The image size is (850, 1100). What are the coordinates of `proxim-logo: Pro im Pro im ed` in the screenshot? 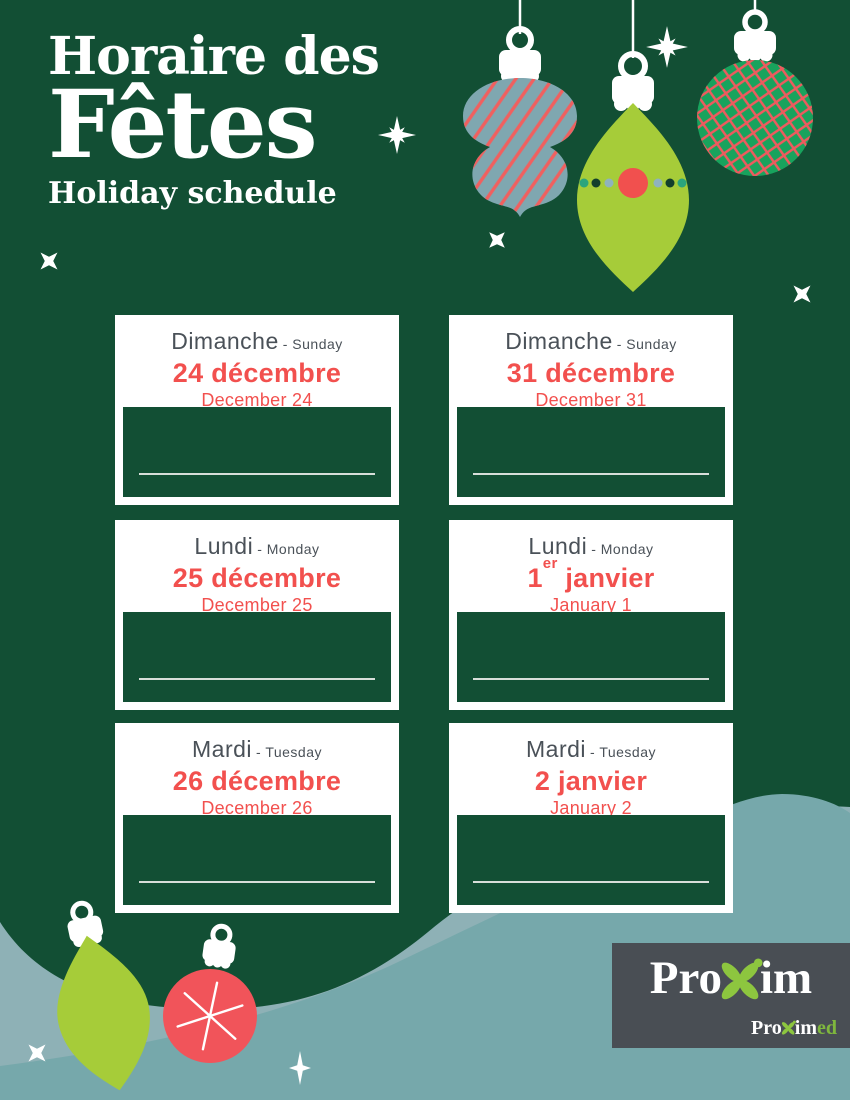 It's located at (731, 995).